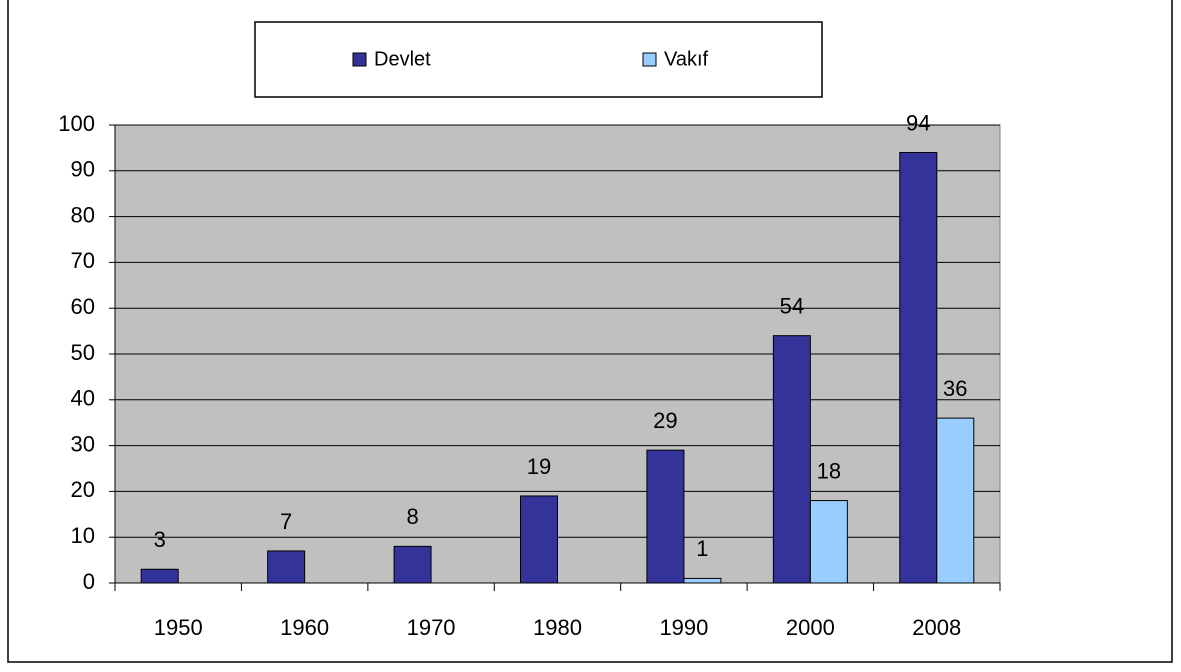 The height and width of the screenshot is (672, 1181). Describe the element at coordinates (402, 59) in the screenshot. I see `legend-label: Devlet` at that location.